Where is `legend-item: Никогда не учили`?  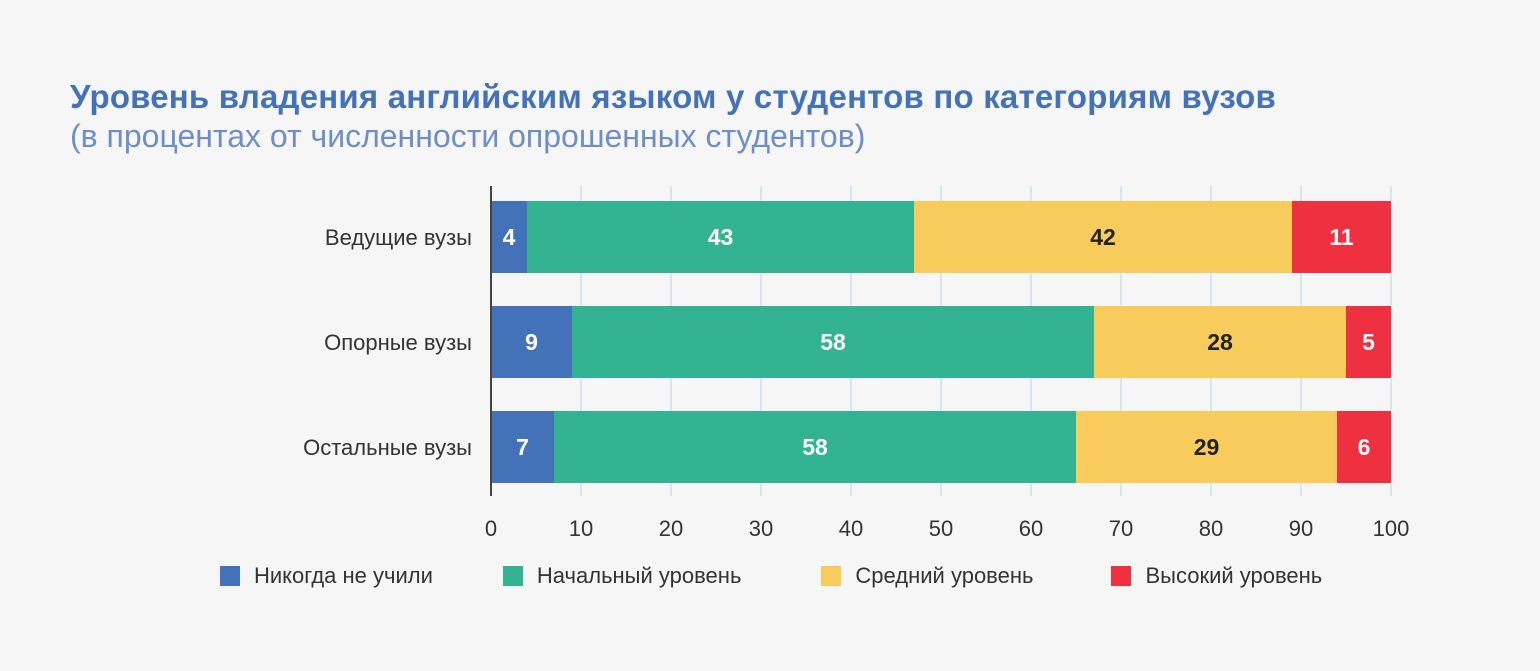 legend-item: Никогда не учили is located at coordinates (326, 576).